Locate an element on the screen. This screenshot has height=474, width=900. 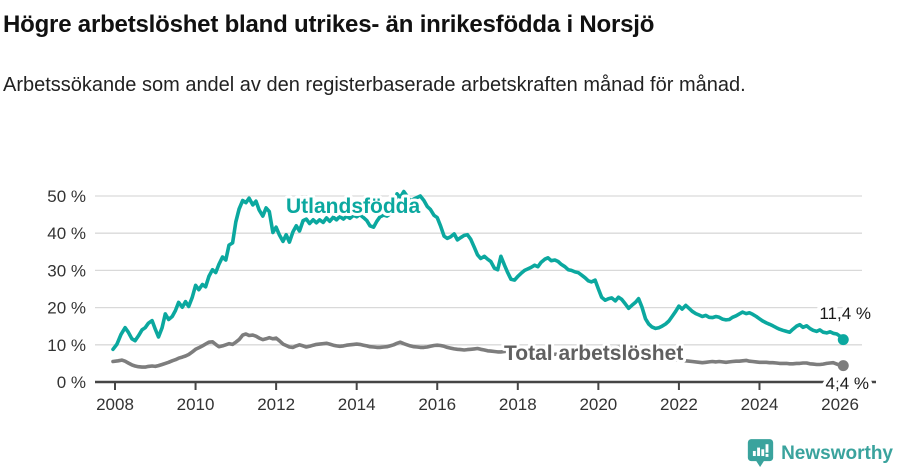
x-tick-label: 2018 is located at coordinates (518, 404).